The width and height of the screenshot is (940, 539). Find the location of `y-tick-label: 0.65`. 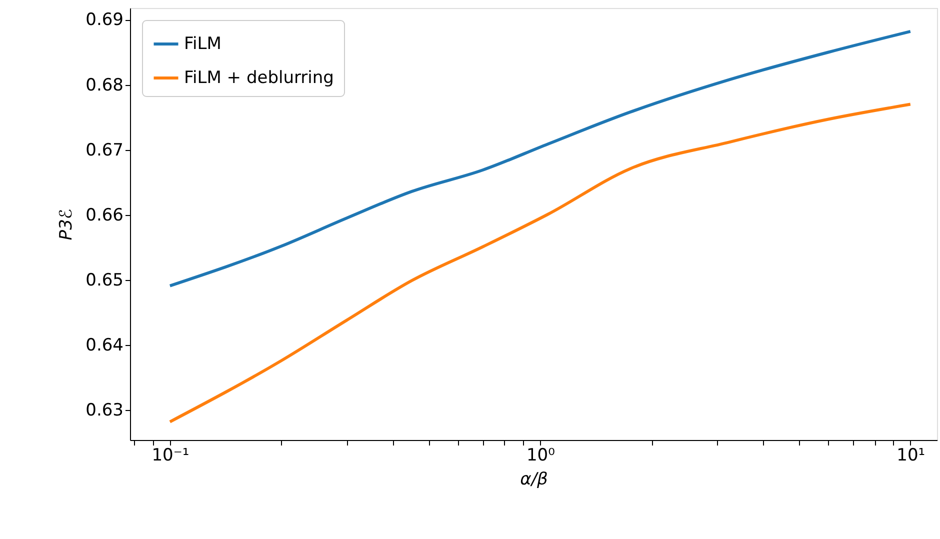

y-tick-label: 0.65 is located at coordinates (105, 280).